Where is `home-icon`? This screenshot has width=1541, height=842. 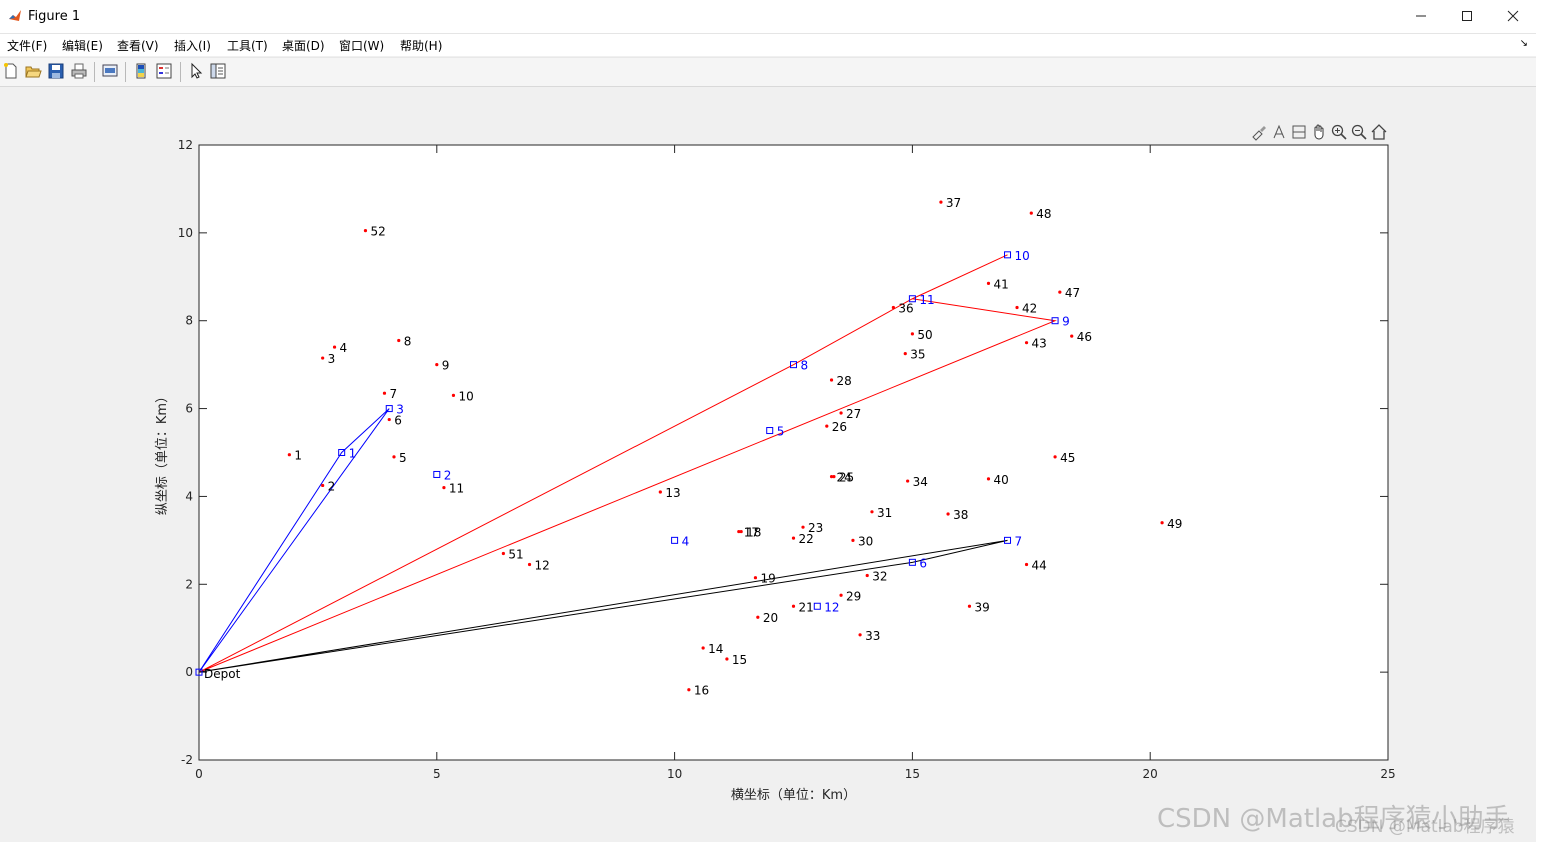
home-icon is located at coordinates (1379, 132).